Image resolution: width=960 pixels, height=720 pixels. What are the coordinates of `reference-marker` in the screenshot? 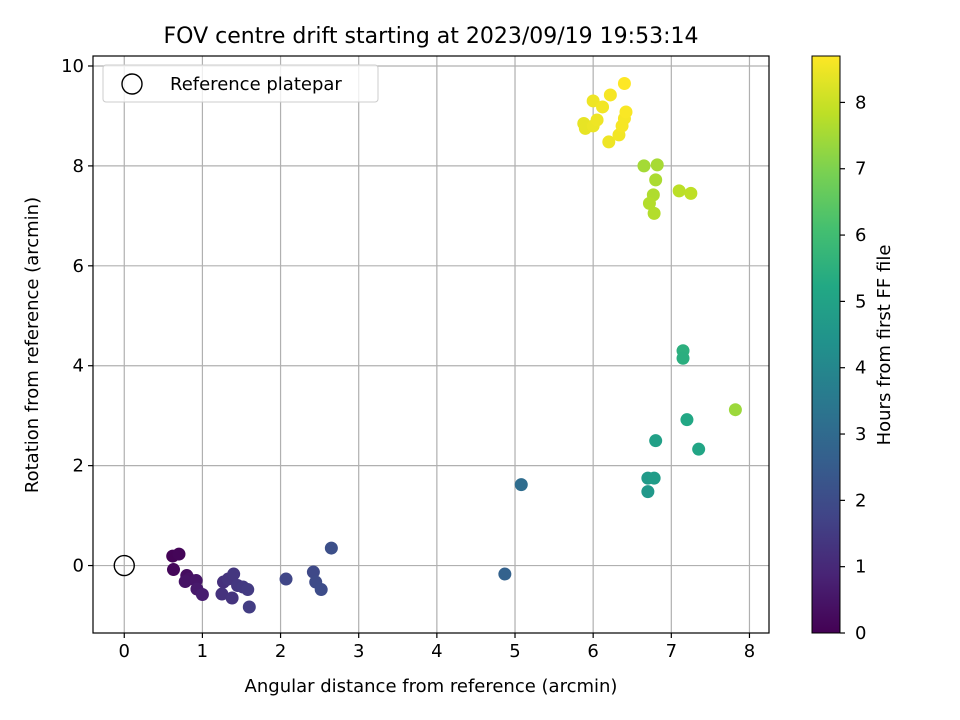 It's located at (124, 565).